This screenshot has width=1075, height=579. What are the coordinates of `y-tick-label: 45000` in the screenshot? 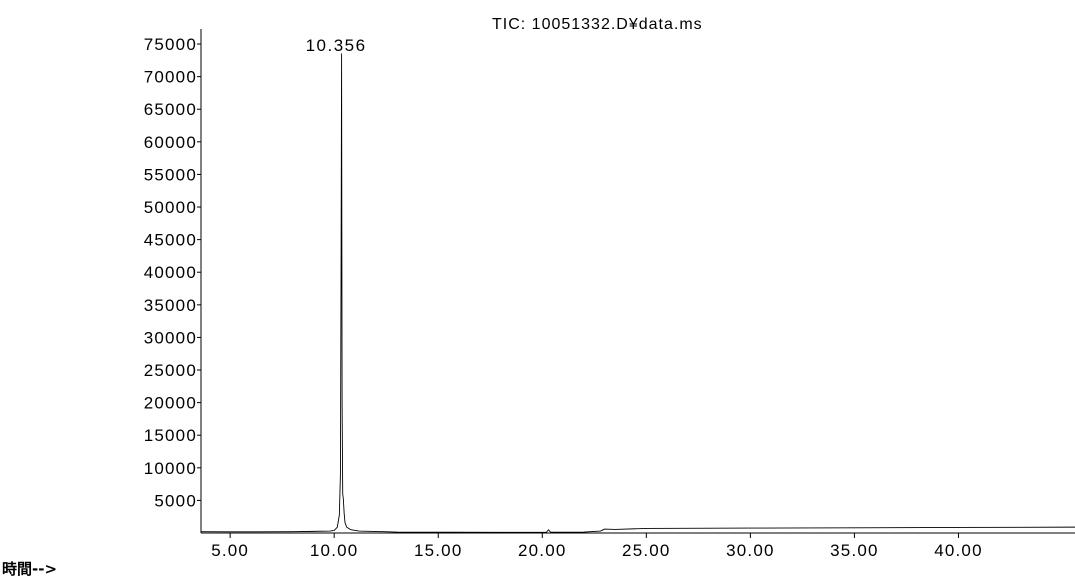 It's located at (170, 240).